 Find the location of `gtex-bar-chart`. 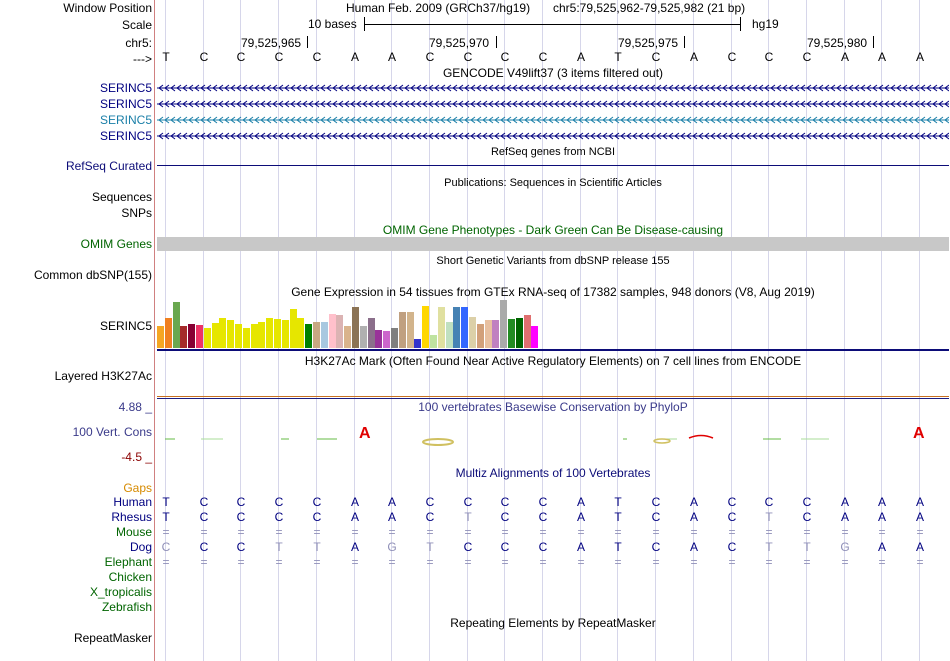

gtex-bar-chart is located at coordinates (348, 324).